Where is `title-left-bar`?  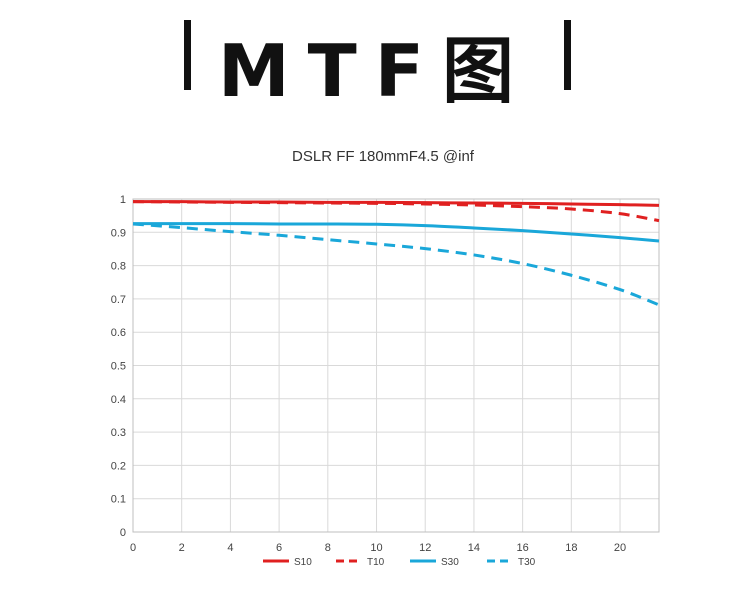 title-left-bar is located at coordinates (187, 55).